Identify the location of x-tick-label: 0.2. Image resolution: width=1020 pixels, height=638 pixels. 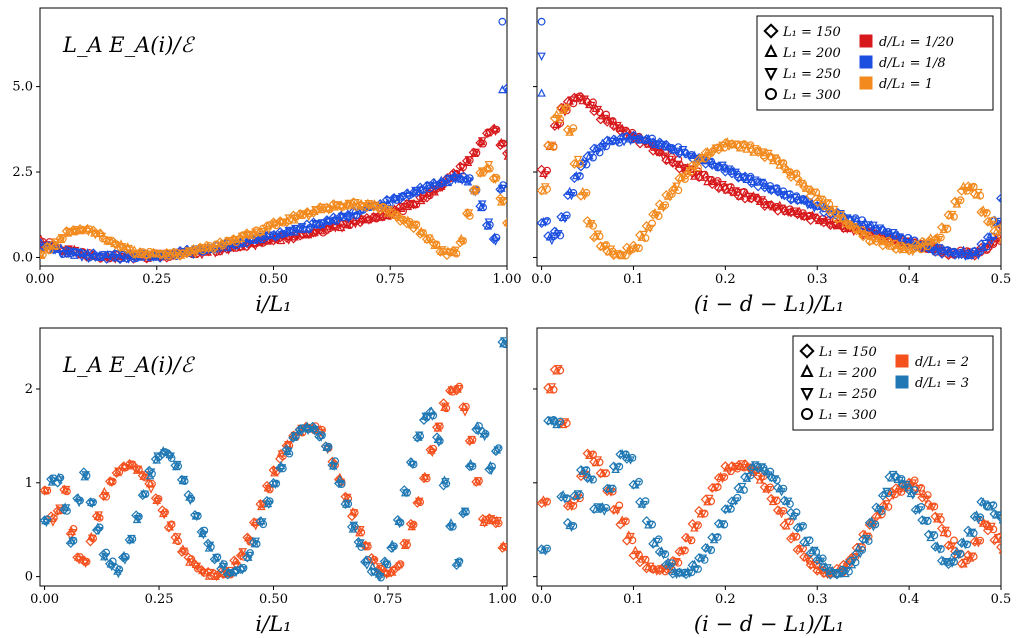
(725, 279).